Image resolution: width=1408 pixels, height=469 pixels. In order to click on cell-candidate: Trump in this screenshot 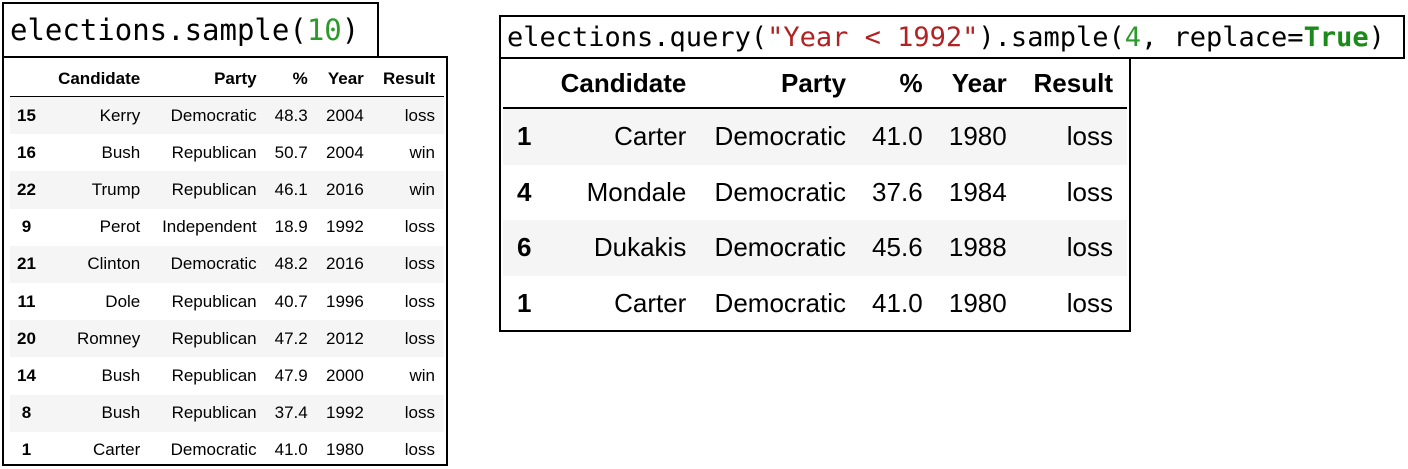, I will do `click(98, 190)`.